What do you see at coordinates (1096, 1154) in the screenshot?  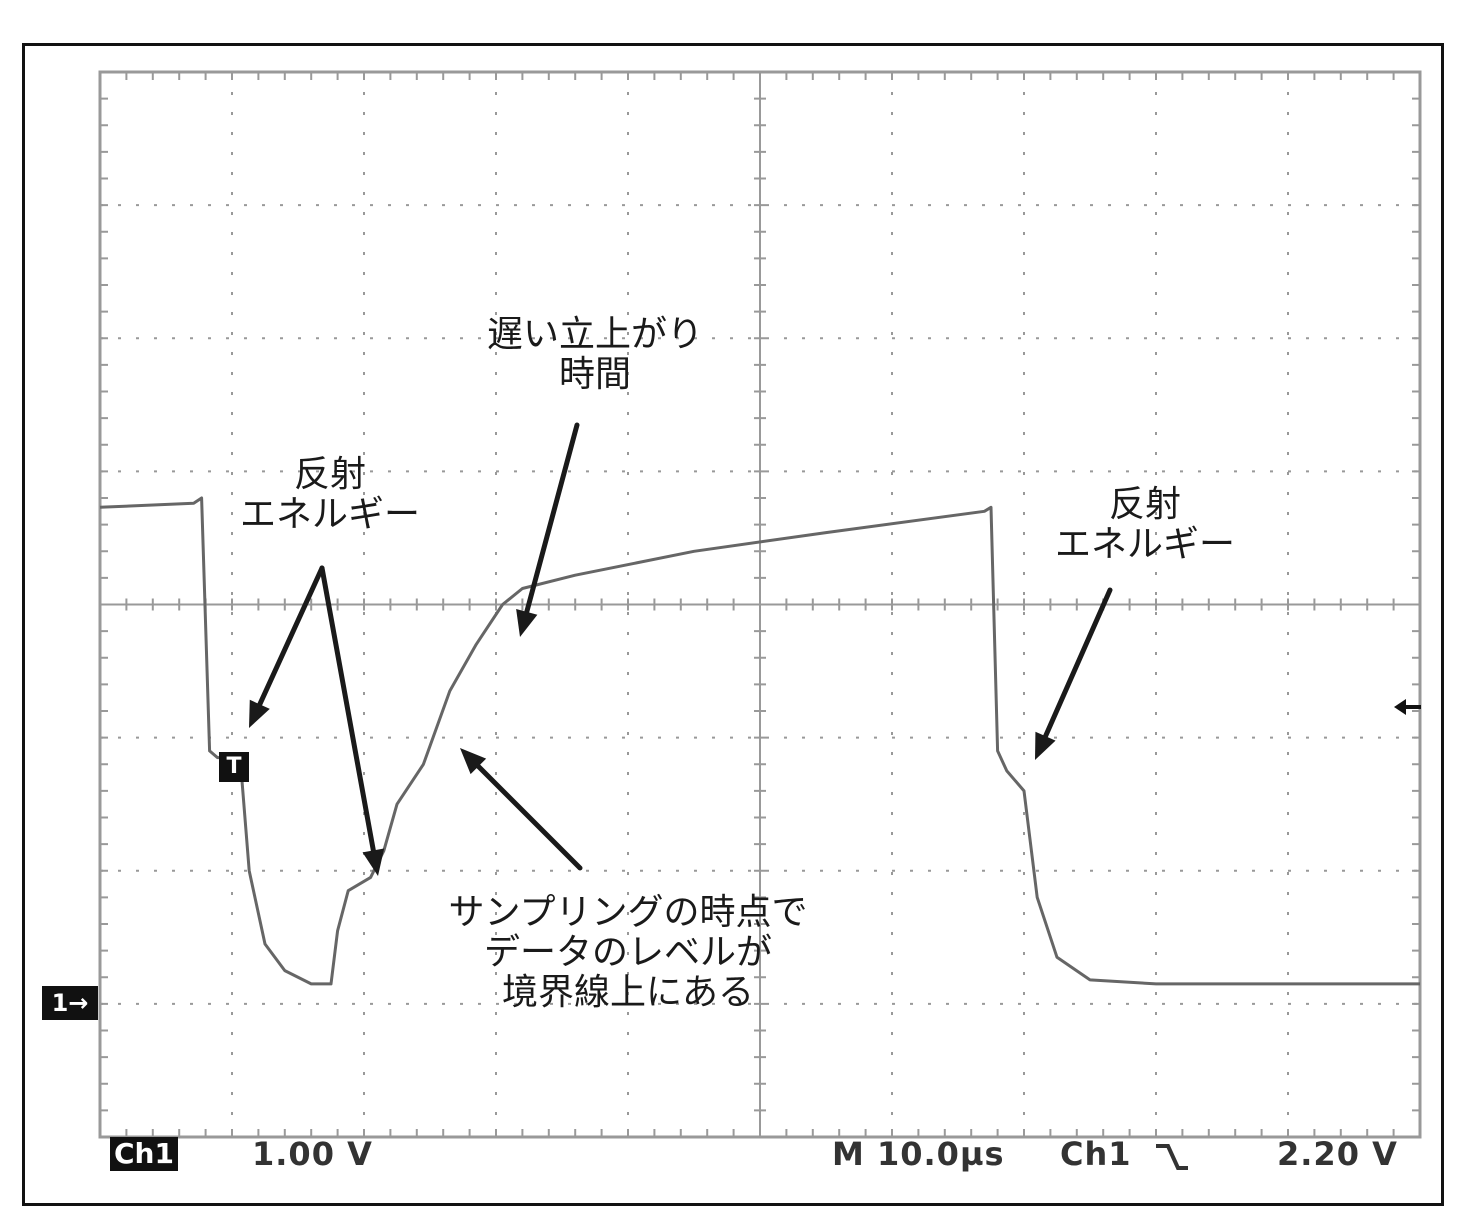 I see `trigger-source: Ch1` at bounding box center [1096, 1154].